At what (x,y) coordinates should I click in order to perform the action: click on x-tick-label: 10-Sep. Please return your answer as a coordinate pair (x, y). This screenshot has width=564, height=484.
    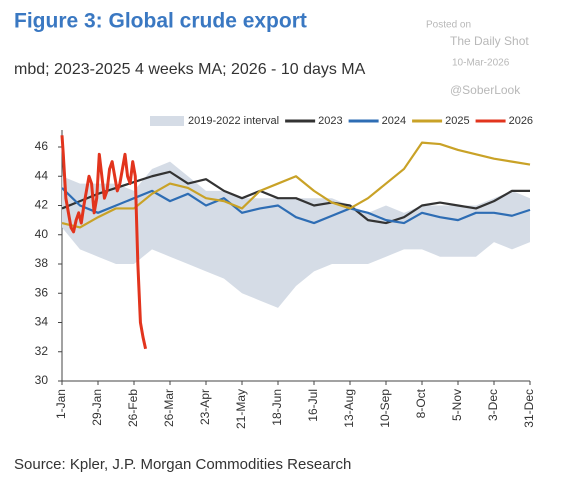
    Looking at the image, I should click on (385, 408).